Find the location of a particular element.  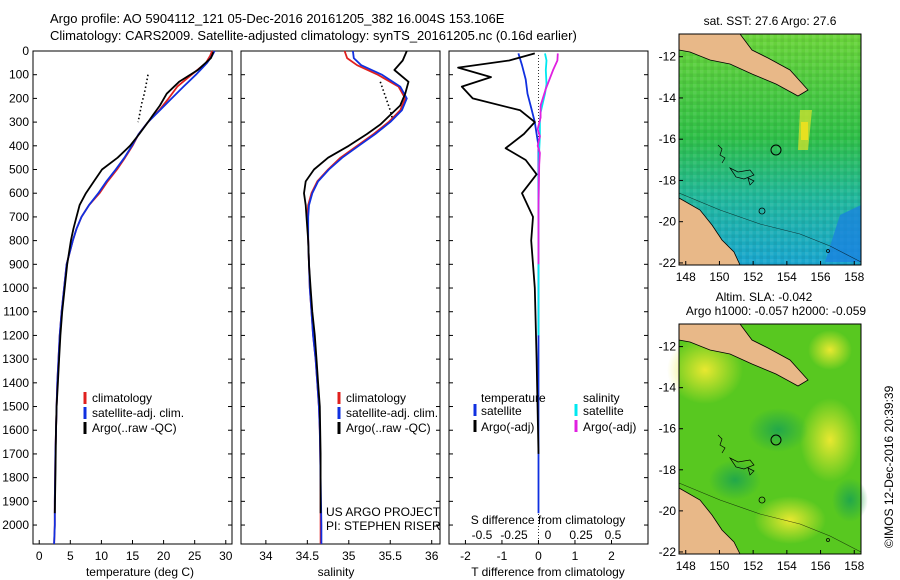

salinity-axis-label: salinity is located at coordinates (336, 572).